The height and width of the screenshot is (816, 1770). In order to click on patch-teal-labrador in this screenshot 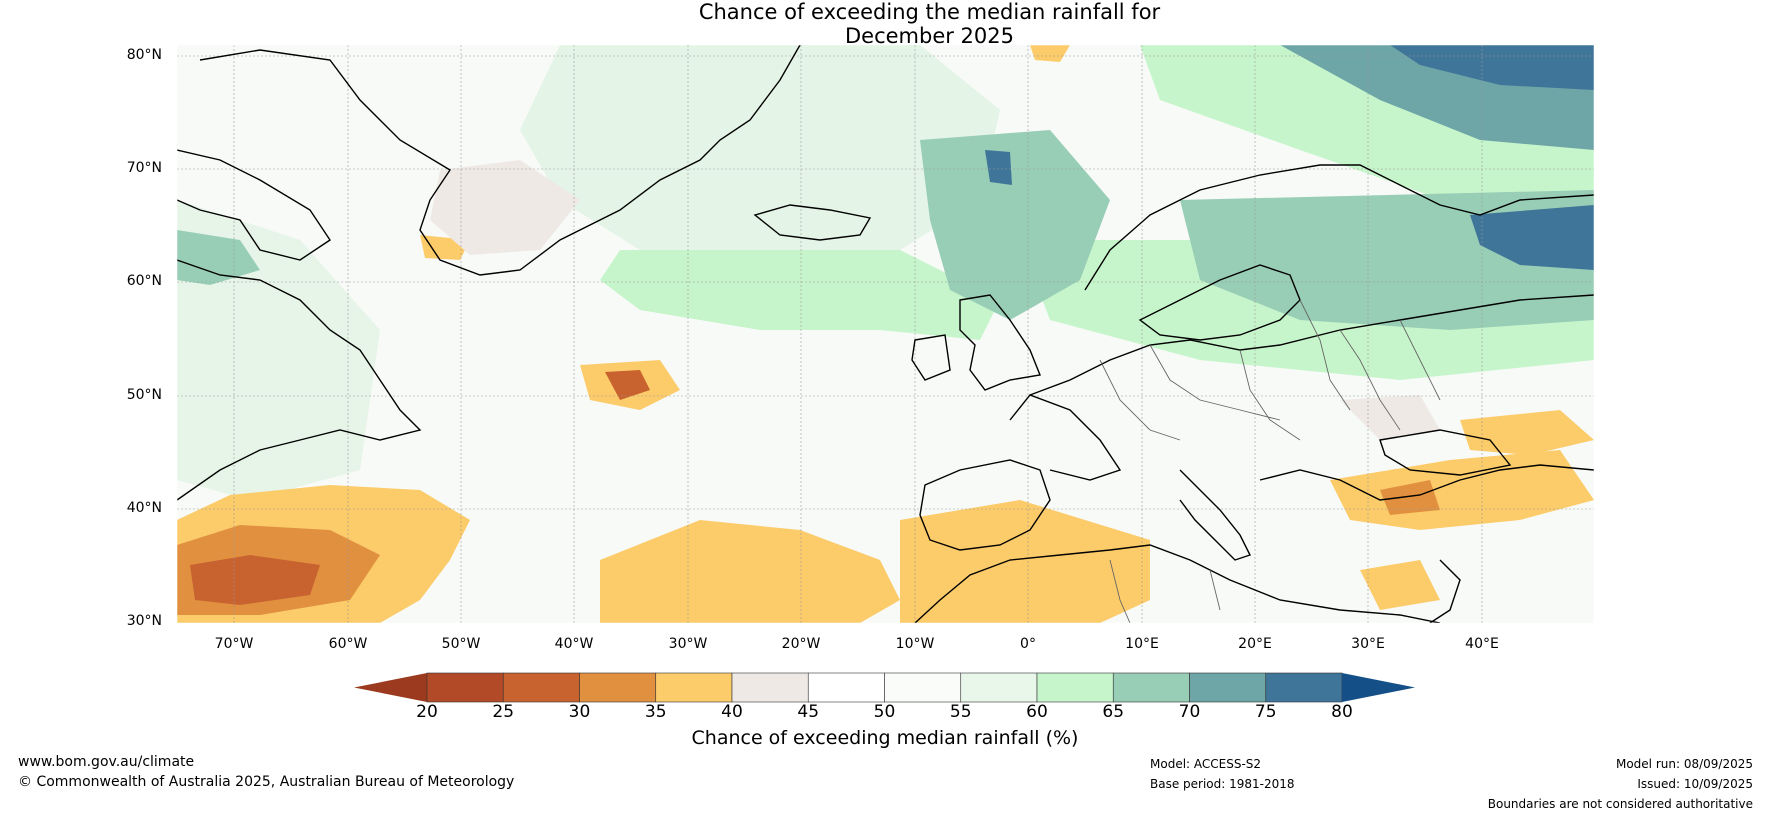, I will do `click(218, 257)`.